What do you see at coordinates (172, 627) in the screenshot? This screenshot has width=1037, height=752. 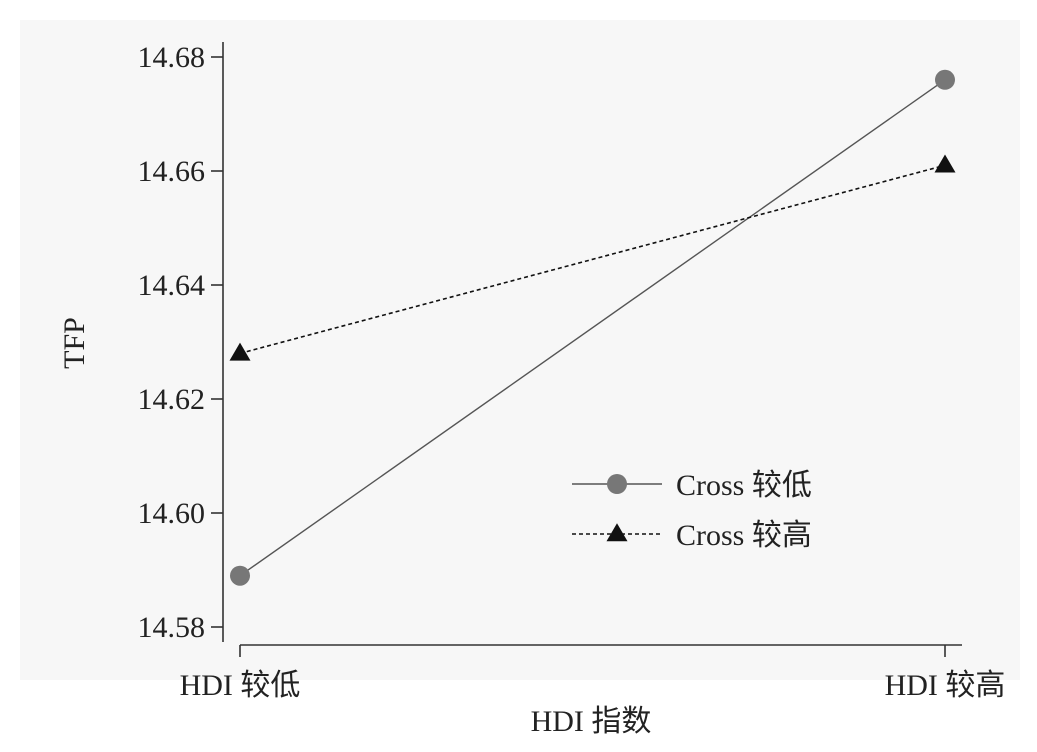 I see `y-tick-label: 14.58` at bounding box center [172, 627].